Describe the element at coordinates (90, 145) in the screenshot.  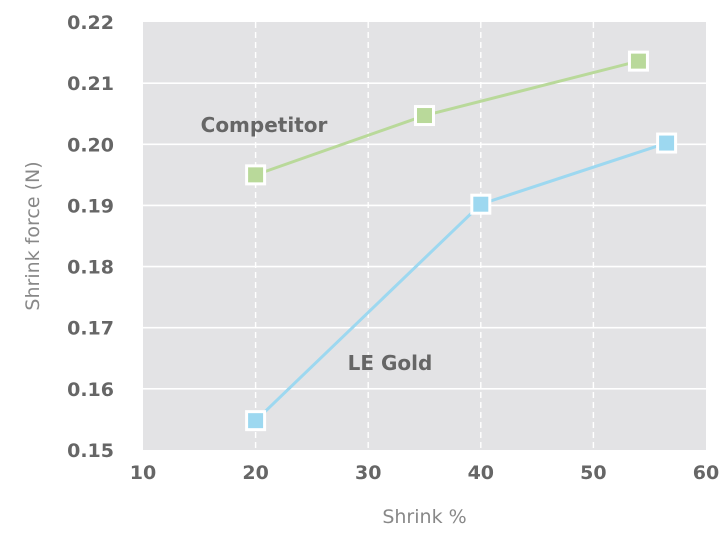
I see `y-tick-label: 0.20` at that location.